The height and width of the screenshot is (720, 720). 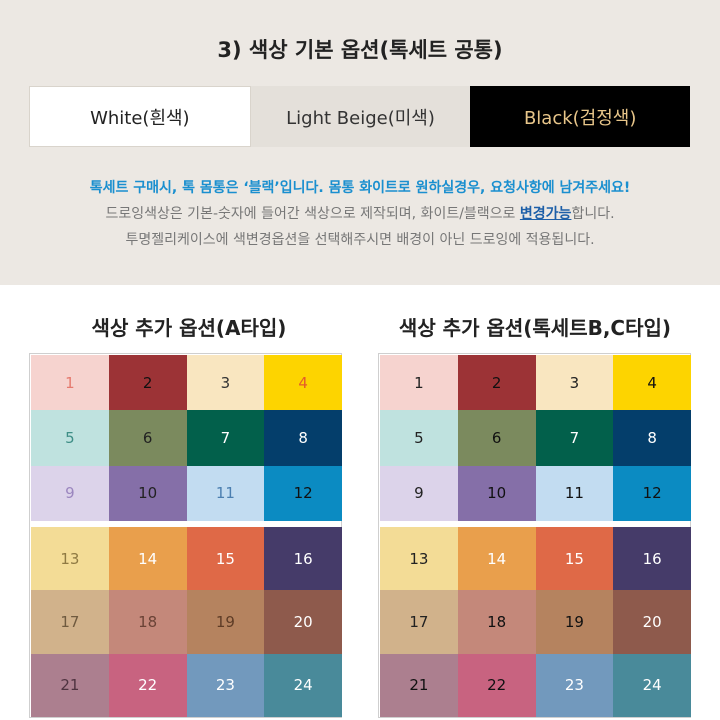 I want to click on bc-swatch-12: 12, so click(x=652, y=493).